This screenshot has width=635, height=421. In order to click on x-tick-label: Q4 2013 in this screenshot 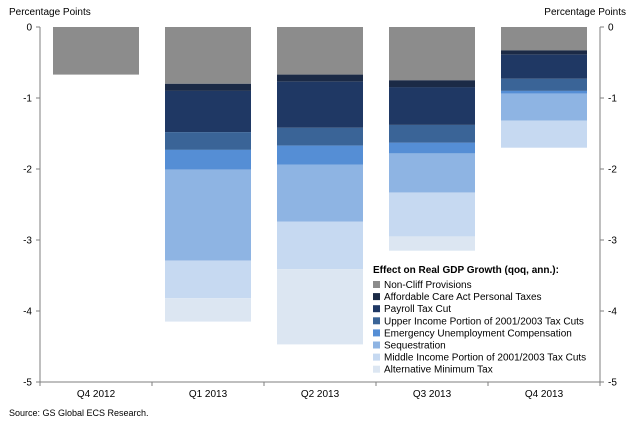, I will do `click(544, 394)`.